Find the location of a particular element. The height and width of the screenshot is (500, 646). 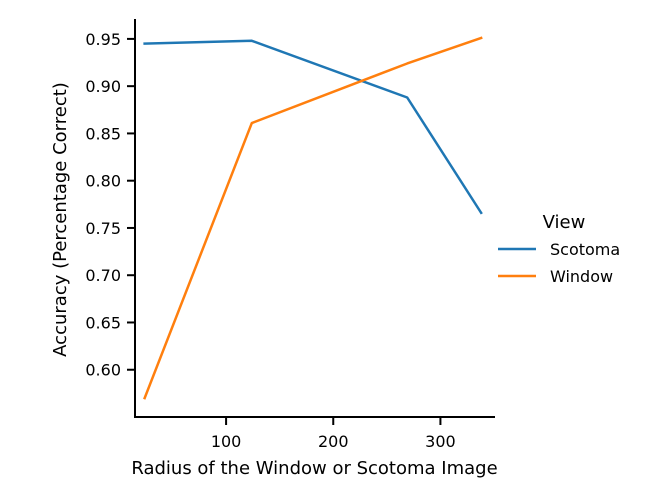

x-tick-label: 300 is located at coordinates (440, 441).